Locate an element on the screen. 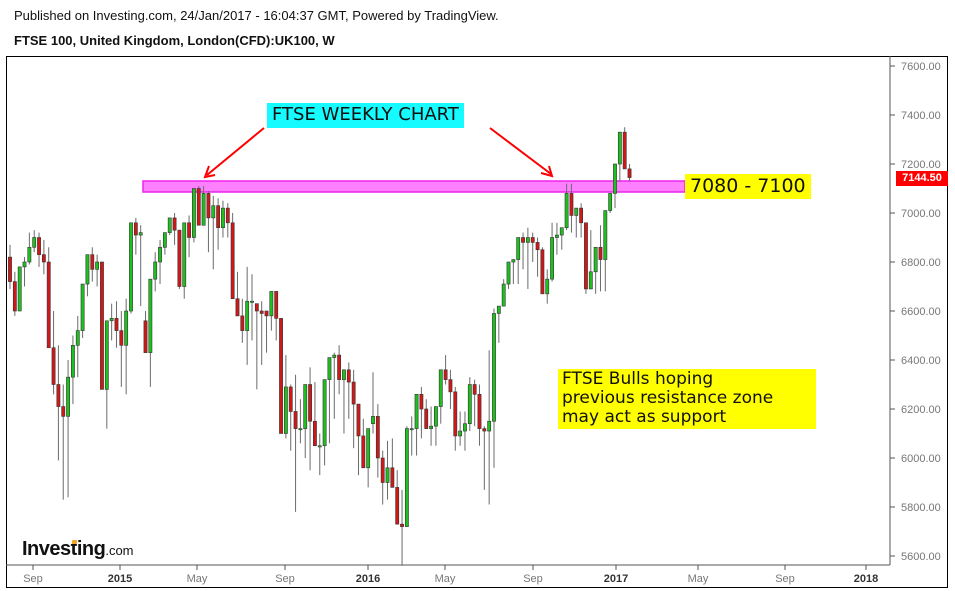 This screenshot has width=955, height=591. arrowhead-right-icon is located at coordinates (547, 171).